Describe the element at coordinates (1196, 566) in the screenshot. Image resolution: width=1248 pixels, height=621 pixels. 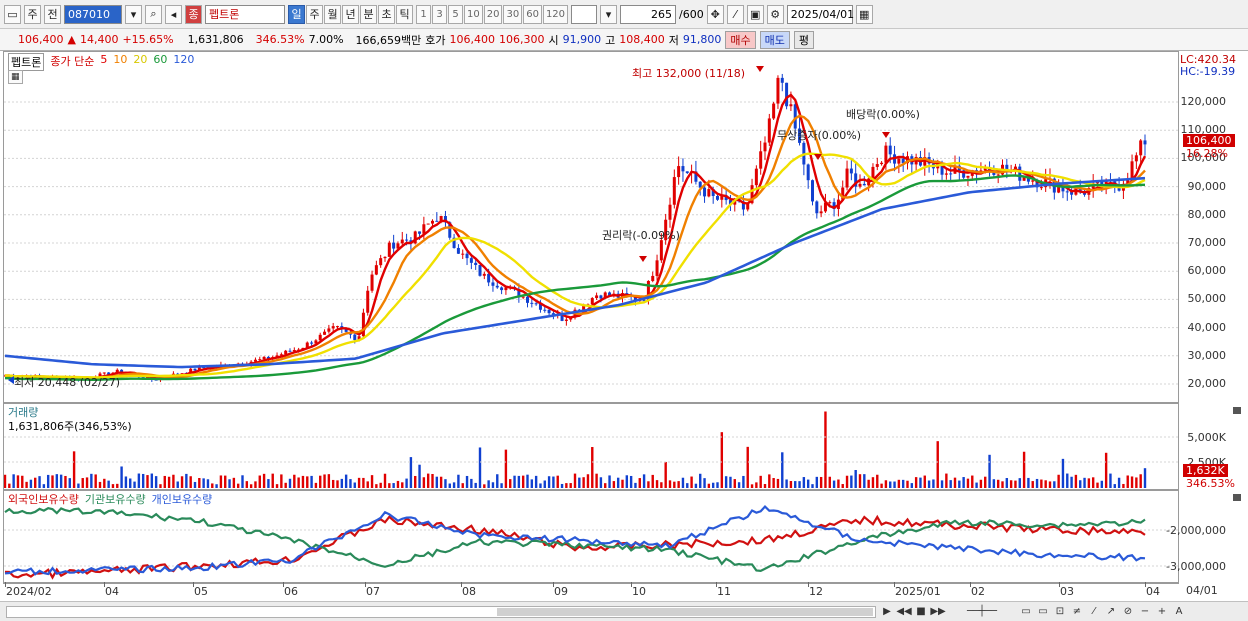
I see `own-tick-3m: -3,000,000` at that location.